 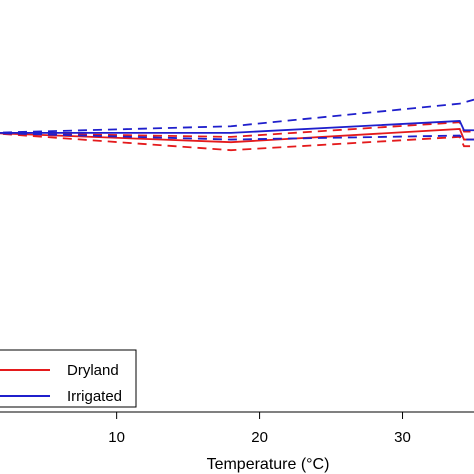 What do you see at coordinates (402, 437) in the screenshot?
I see `x-tick-label-30: 30` at bounding box center [402, 437].